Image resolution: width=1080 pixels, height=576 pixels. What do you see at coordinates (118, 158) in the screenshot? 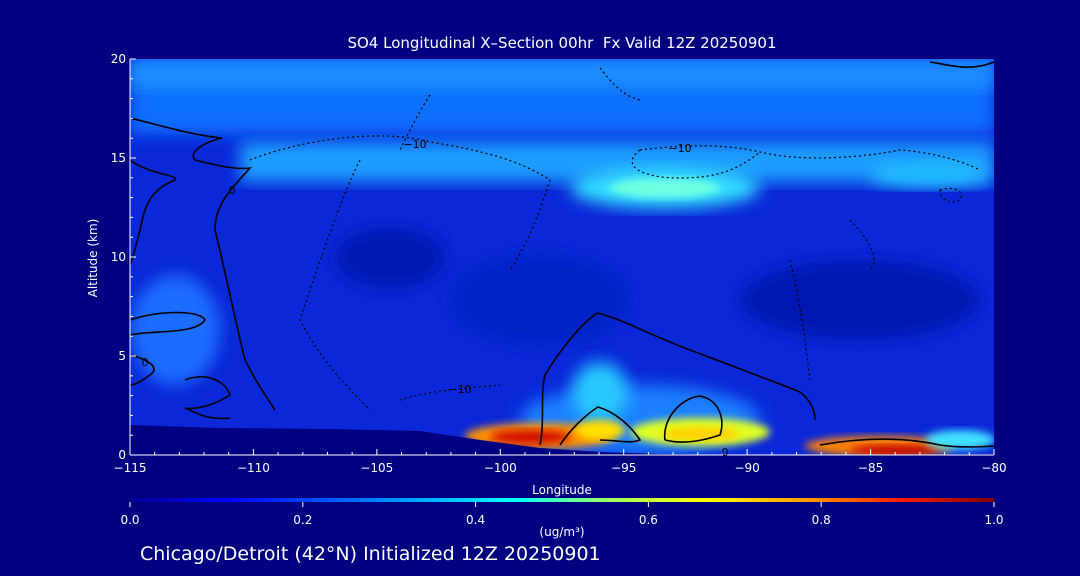
I see `y-tick-label: 15` at bounding box center [118, 158].